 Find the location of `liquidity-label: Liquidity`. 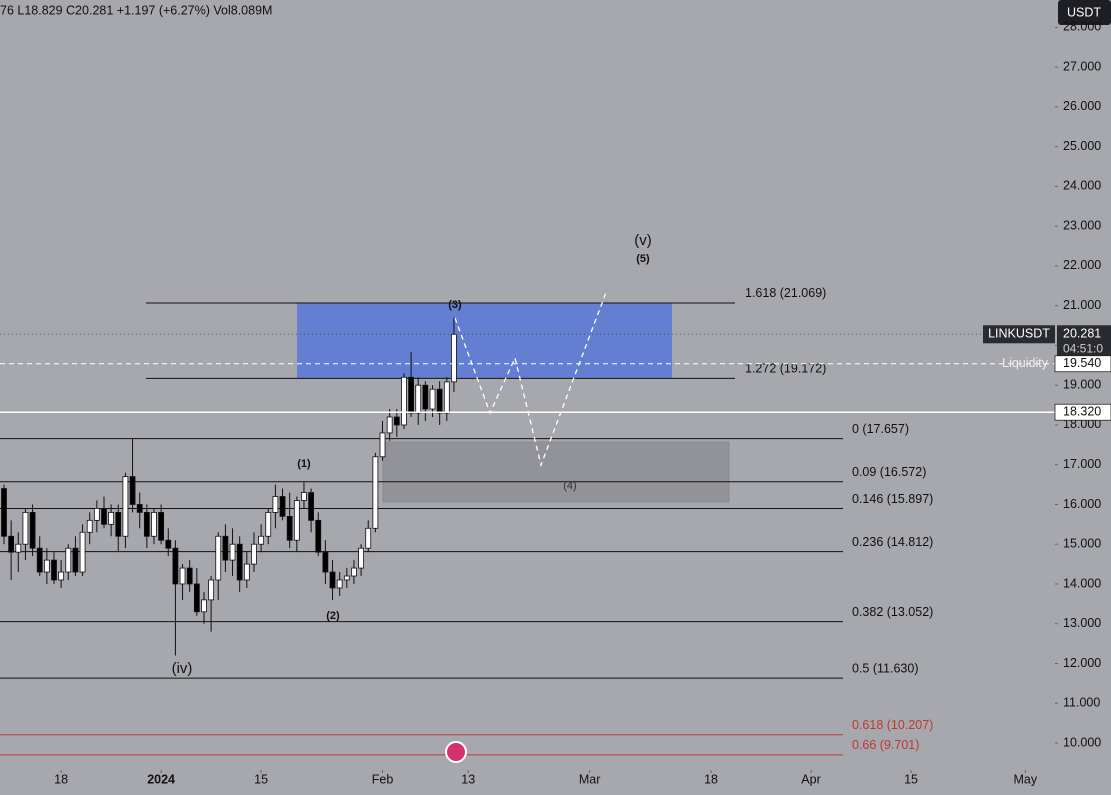

liquidity-label: Liquidity is located at coordinates (1025, 363).